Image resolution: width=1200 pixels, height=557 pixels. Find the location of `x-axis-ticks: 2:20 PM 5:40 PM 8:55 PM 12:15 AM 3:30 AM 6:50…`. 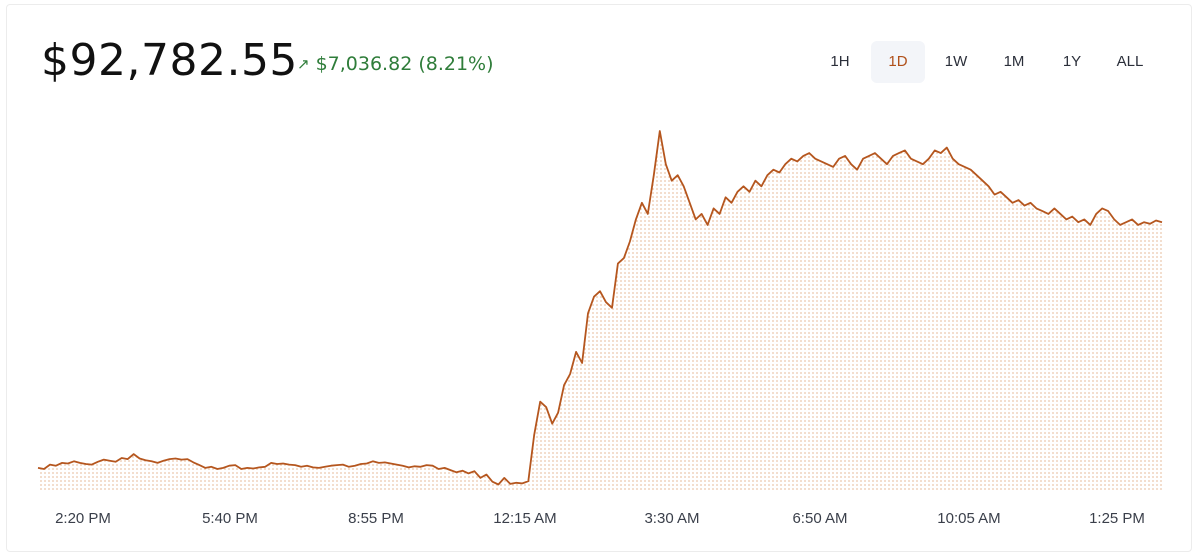

x-axis-ticks: 2:20 PM 5:40 PM 8:55 PM 12:15 AM 3:30 AM 6:50… is located at coordinates (600, 518).